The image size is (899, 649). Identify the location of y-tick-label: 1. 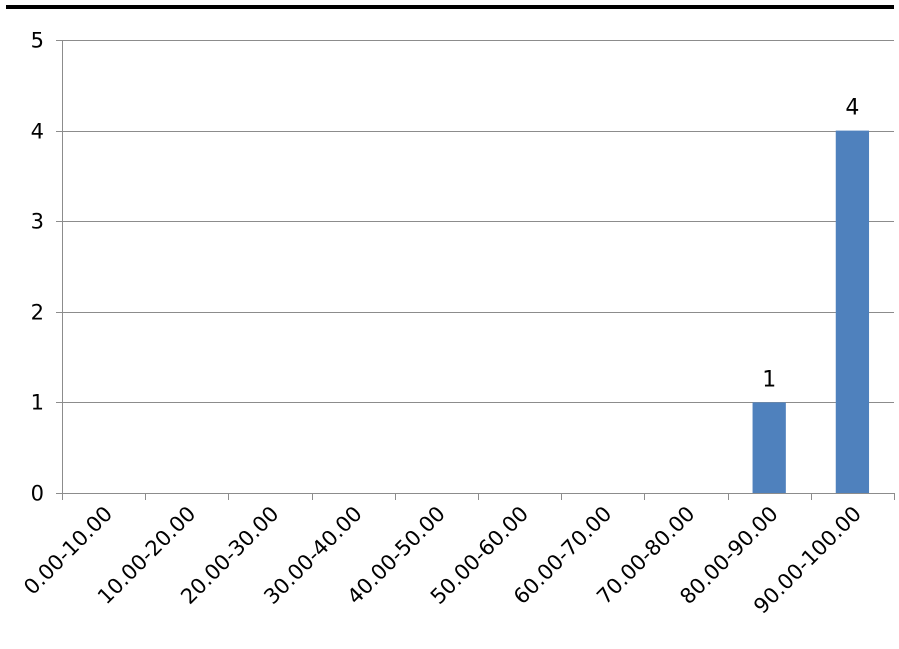
(37, 403).